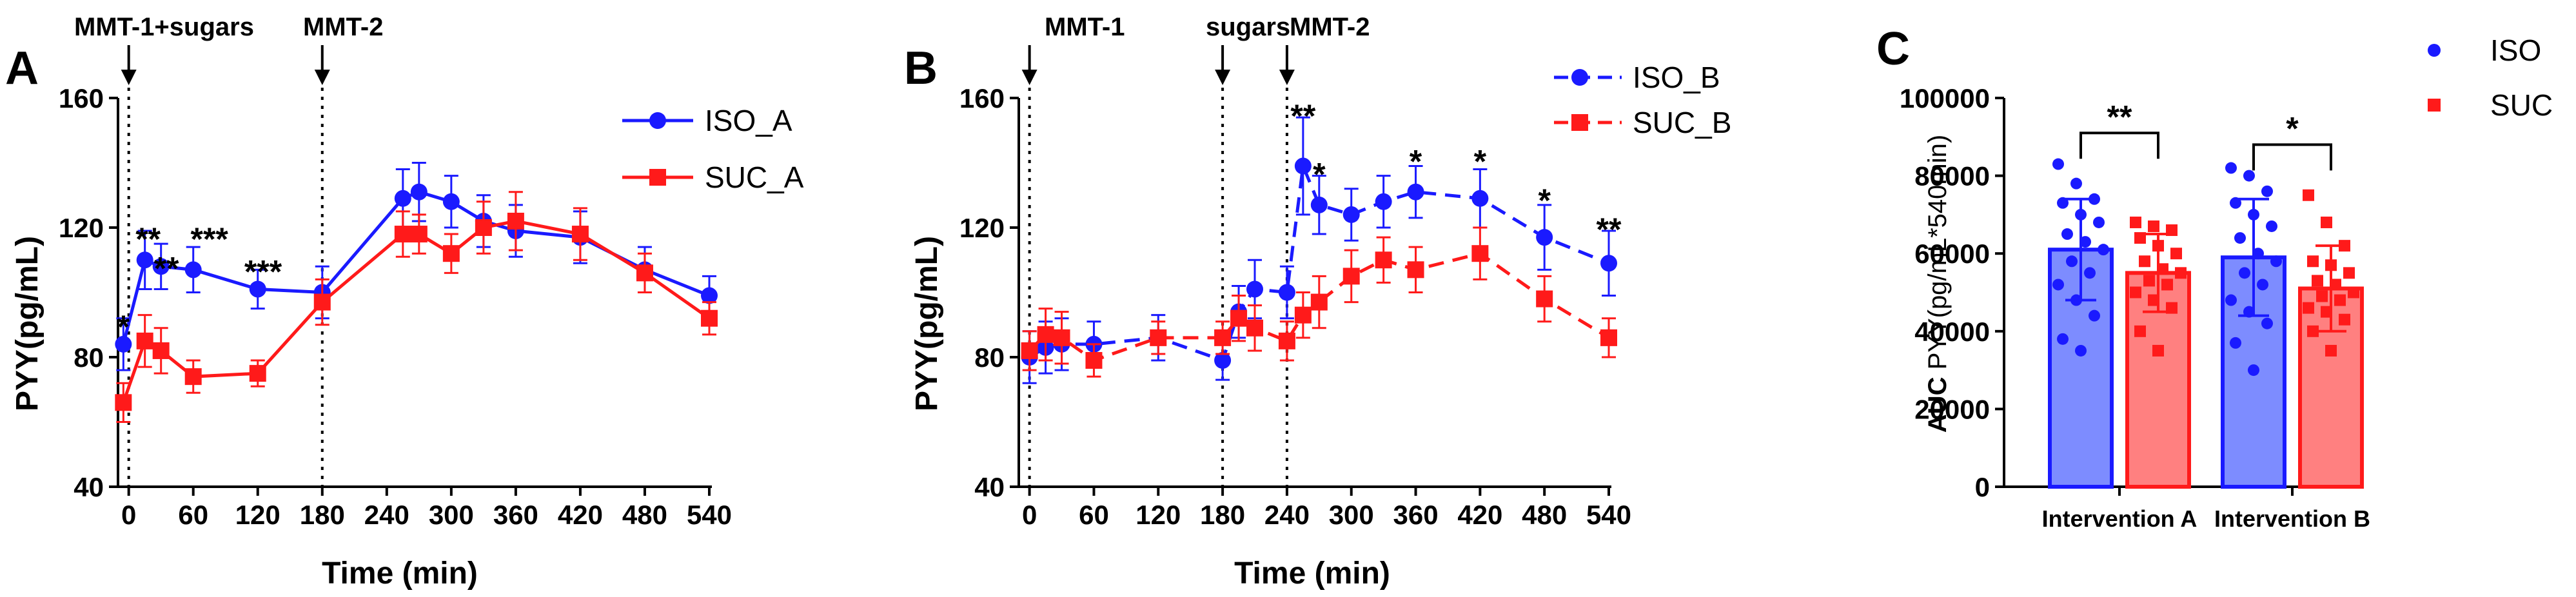 The height and width of the screenshot is (597, 2576). What do you see at coordinates (982, 228) in the screenshot?
I see `panel-b-y-tick-label: 120` at bounding box center [982, 228].